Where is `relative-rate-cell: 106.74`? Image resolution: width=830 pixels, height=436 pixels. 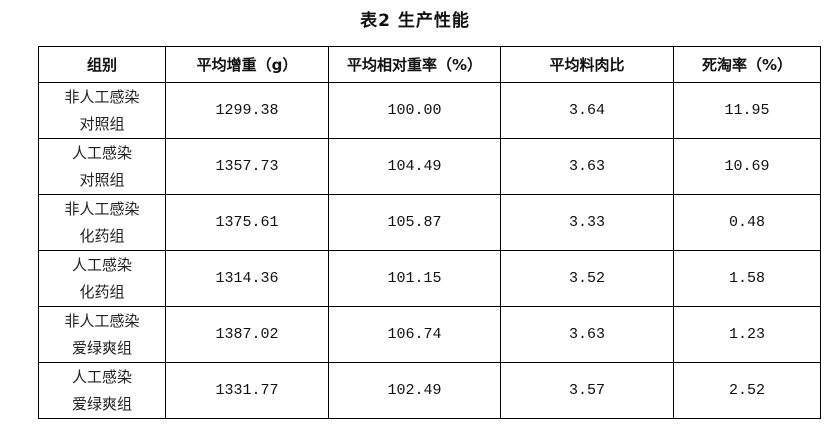 relative-rate-cell: 106.74 is located at coordinates (414, 334).